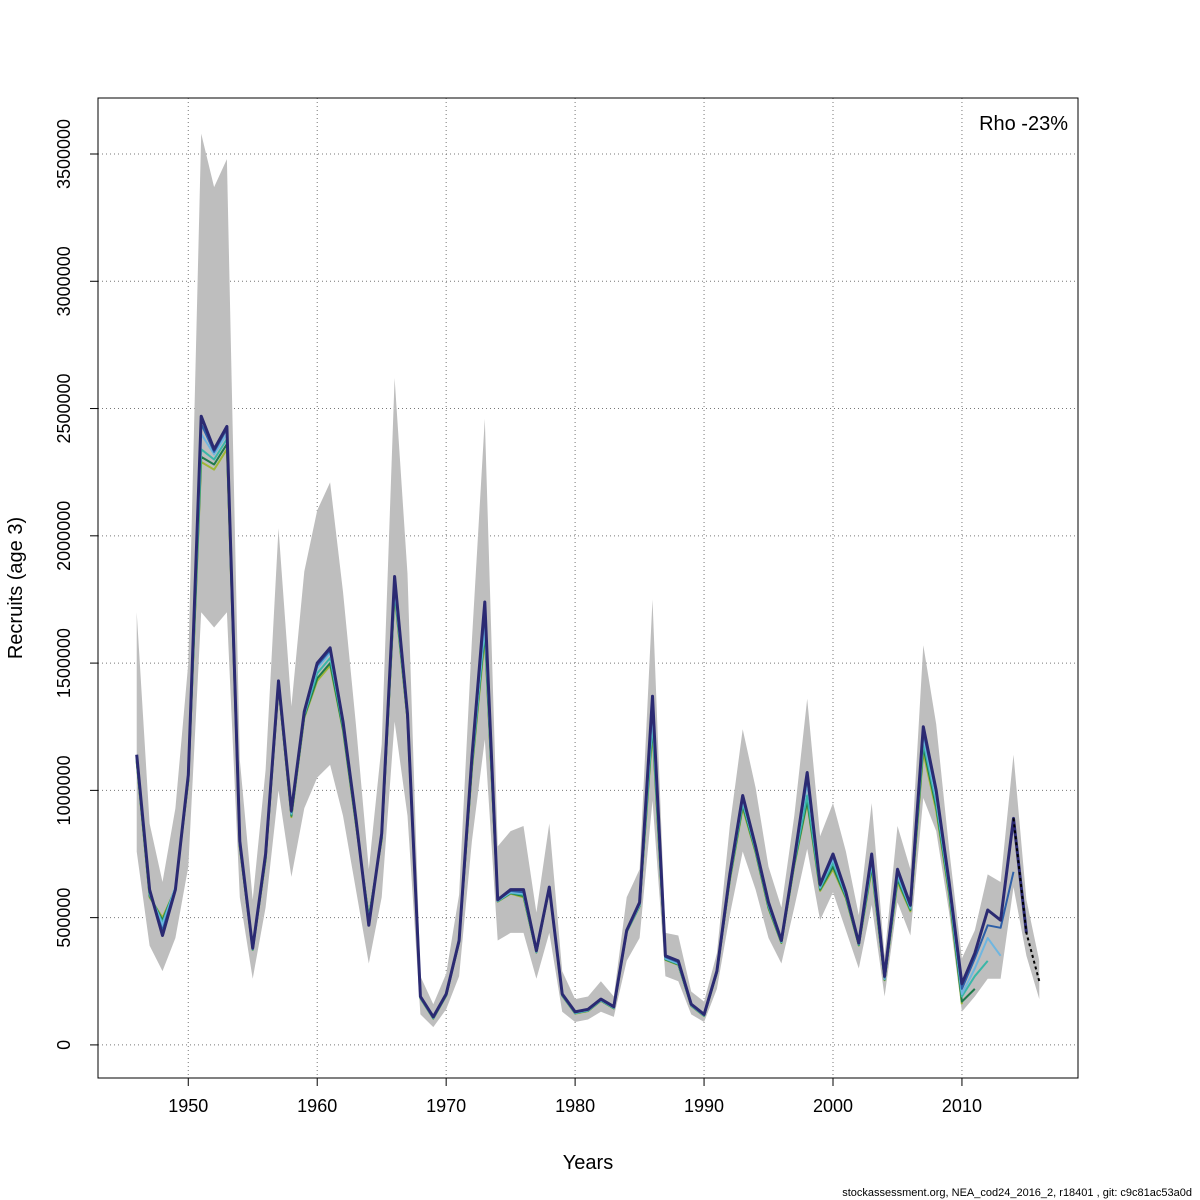 The width and height of the screenshot is (1200, 1200). I want to click on rho-annotation: Rho -23%, so click(1023, 124).